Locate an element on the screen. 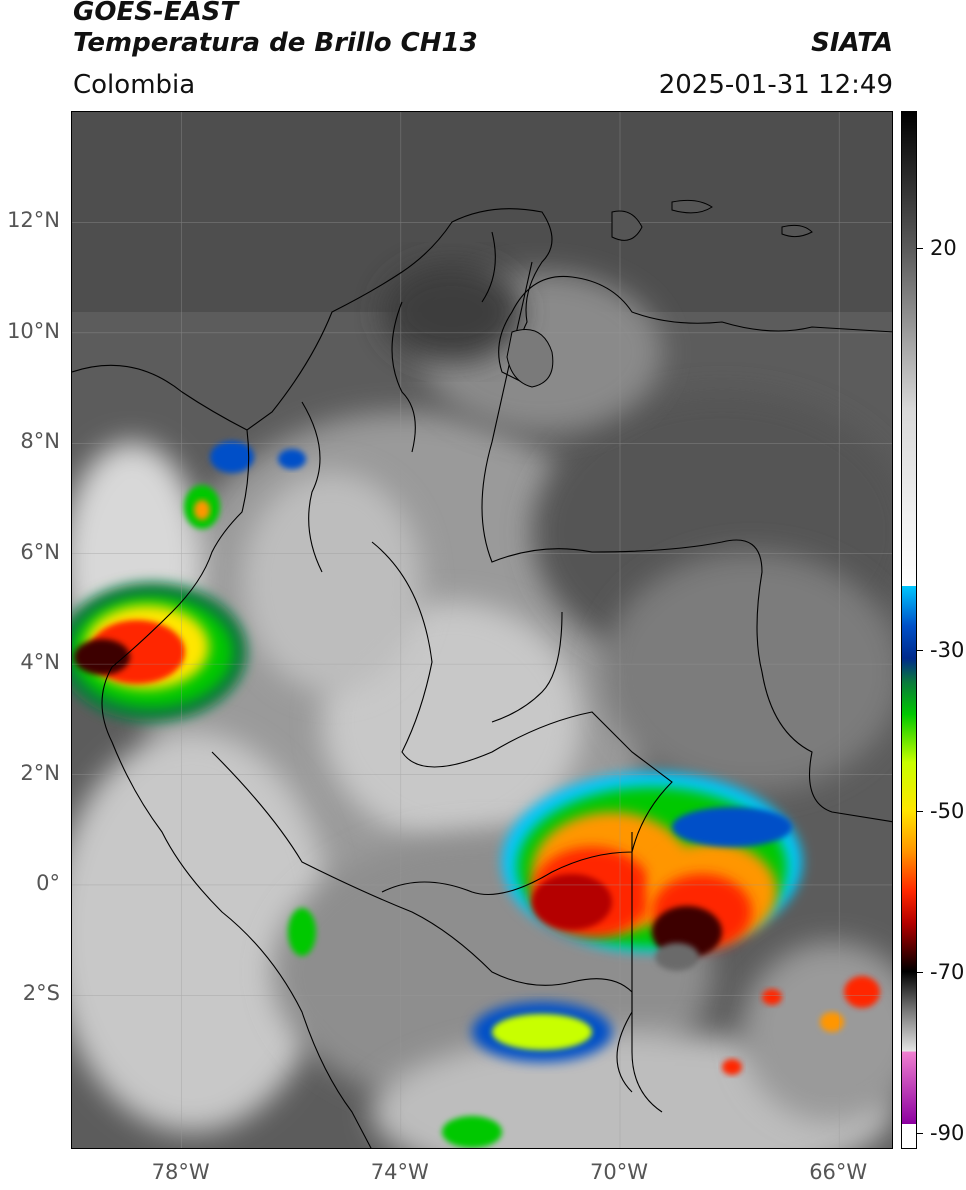  latitude-label: 10°N is located at coordinates (33, 330).